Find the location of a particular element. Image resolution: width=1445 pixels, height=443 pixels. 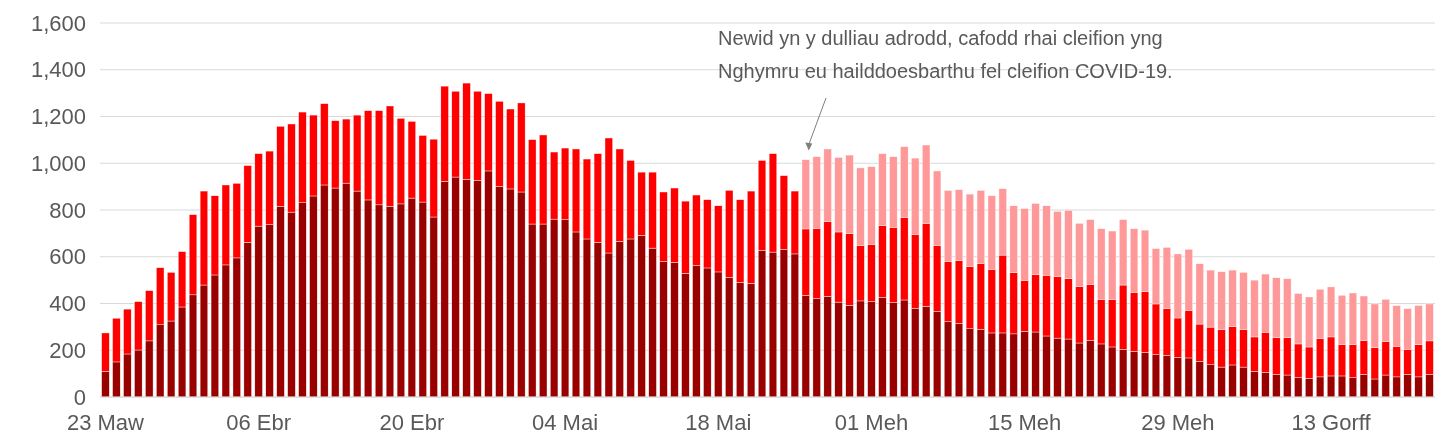

y-tick-label: 1,400 is located at coordinates (58, 70).